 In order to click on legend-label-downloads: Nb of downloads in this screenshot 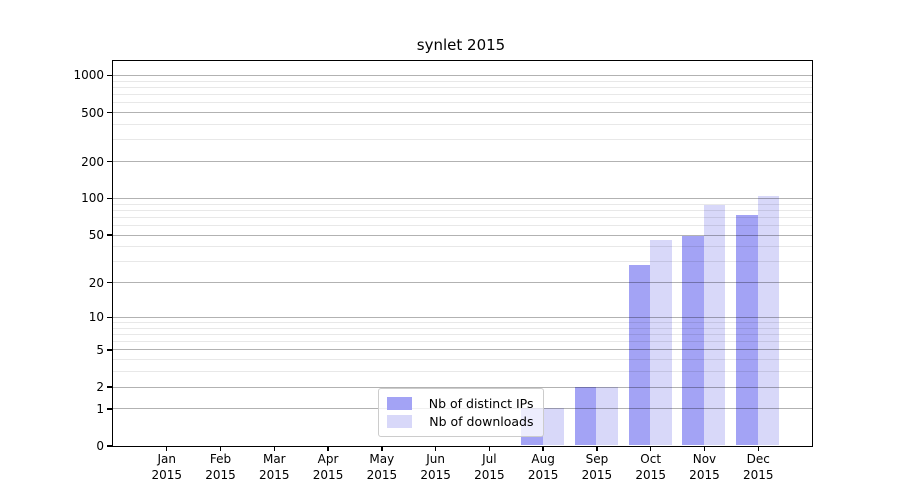, I will do `click(481, 421)`.